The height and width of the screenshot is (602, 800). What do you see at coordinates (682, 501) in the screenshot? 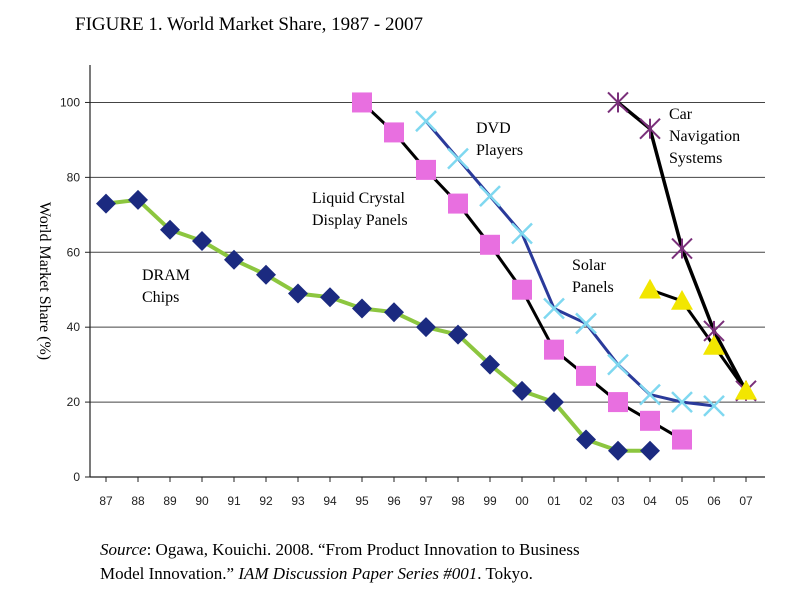
I see `x-tick-label-05: 05` at bounding box center [682, 501].